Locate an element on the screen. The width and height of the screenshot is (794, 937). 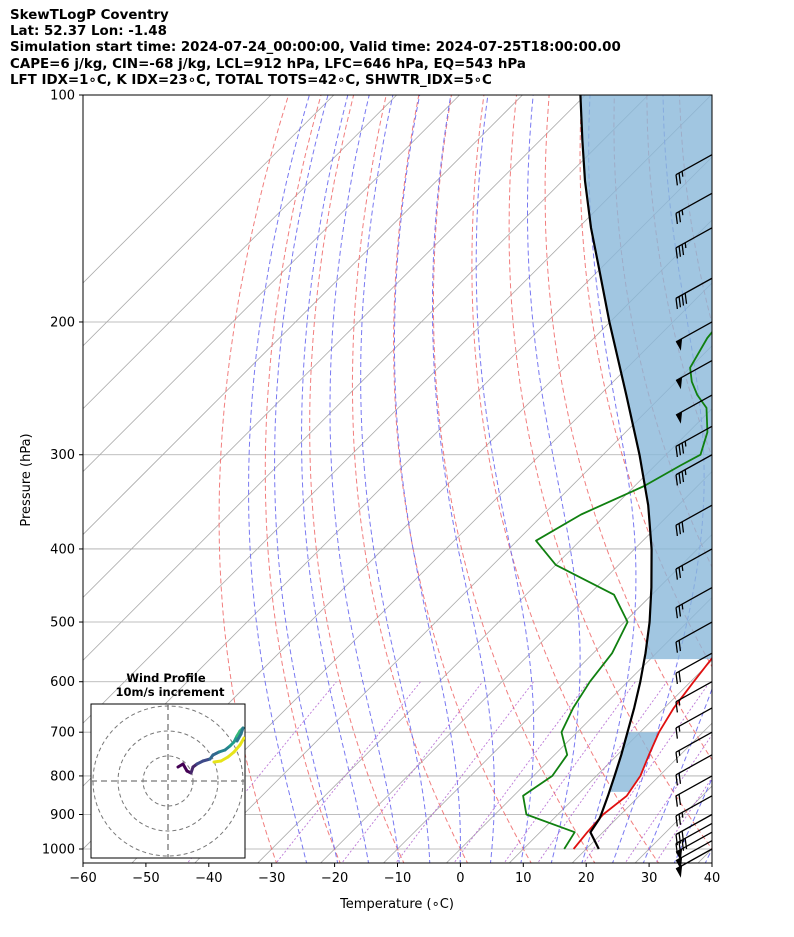
x-tick-label: 10 is located at coordinates (523, 878).